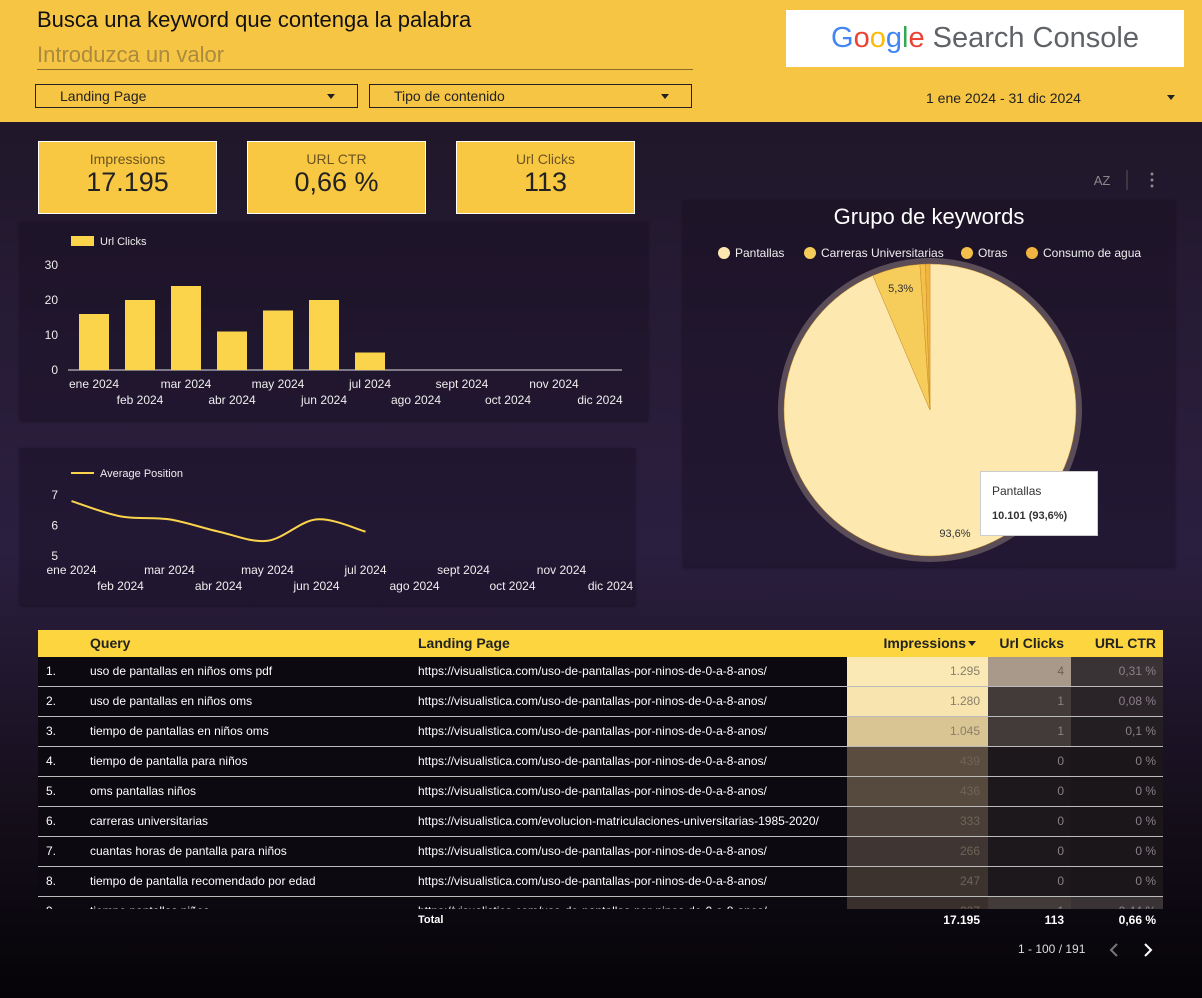 The width and height of the screenshot is (1202, 998). What do you see at coordinates (1113, 950) in the screenshot?
I see `prev-page` at bounding box center [1113, 950].